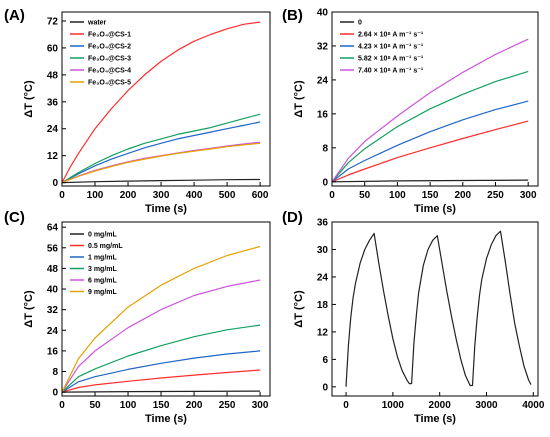  I want to click on legend-entry: 0, so click(360, 23).